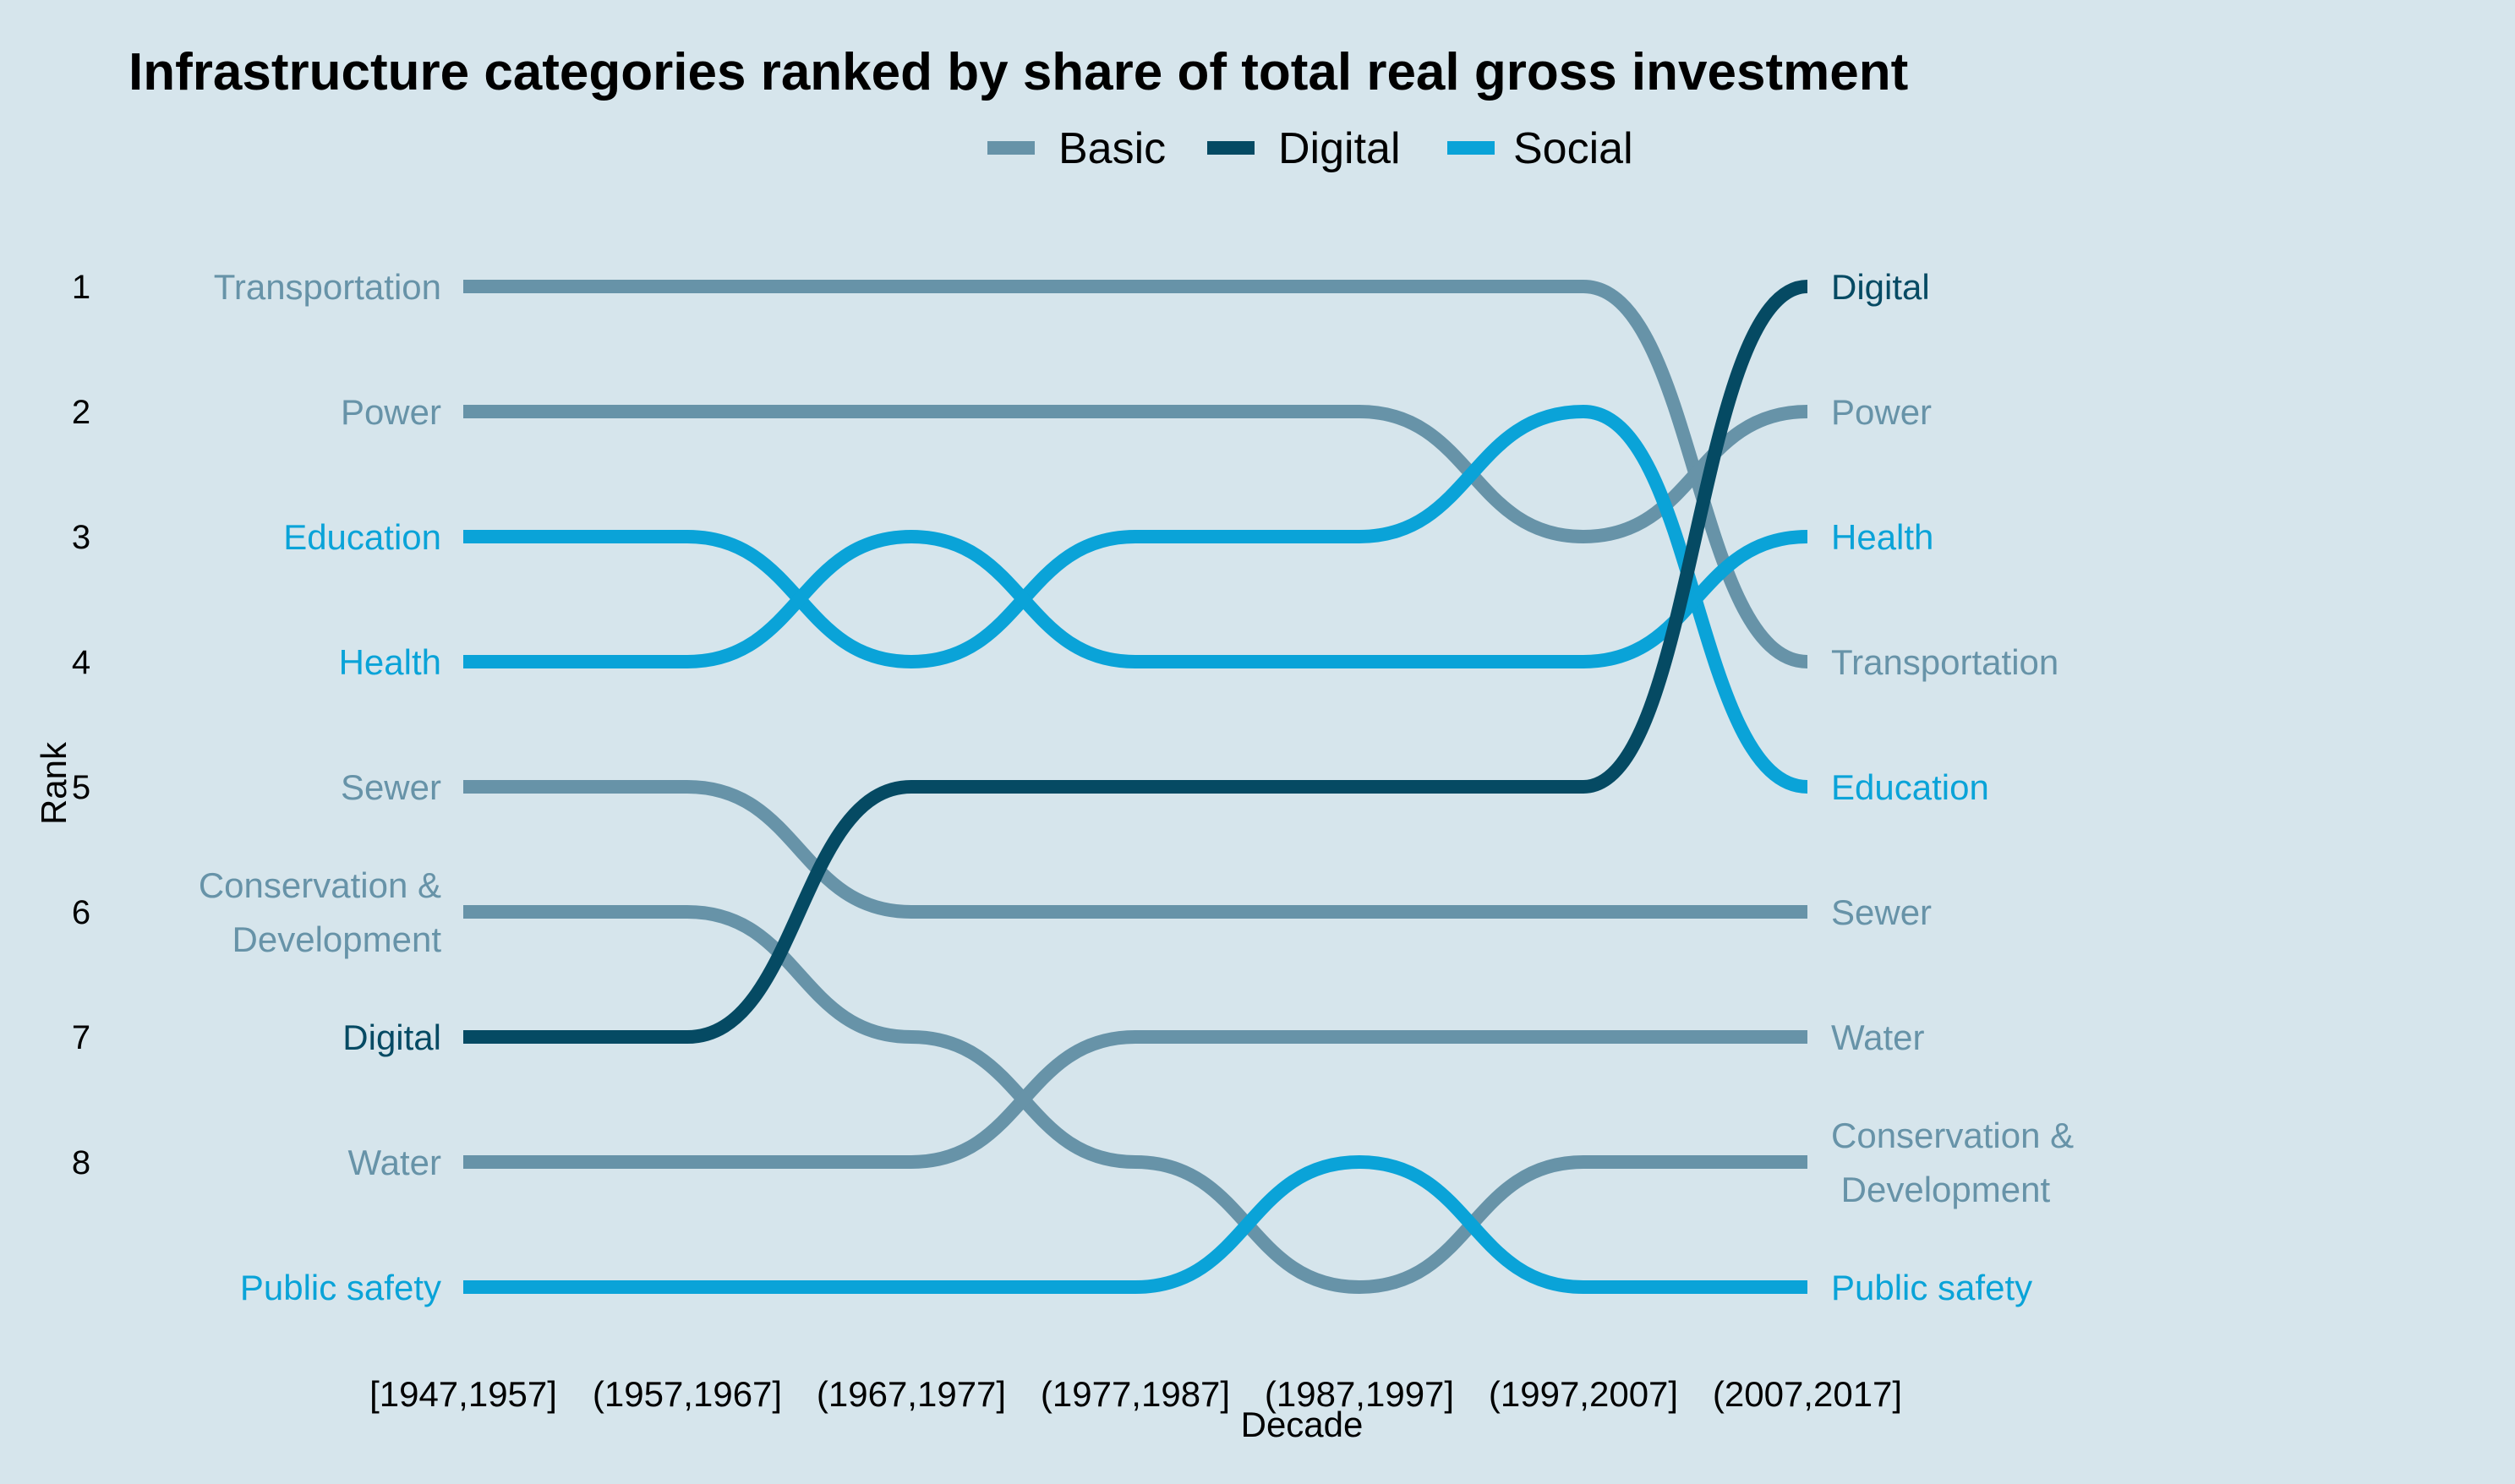  What do you see at coordinates (1940, 1190) in the screenshot?
I see `end-label-conservation-and-development: Development` at bounding box center [1940, 1190].